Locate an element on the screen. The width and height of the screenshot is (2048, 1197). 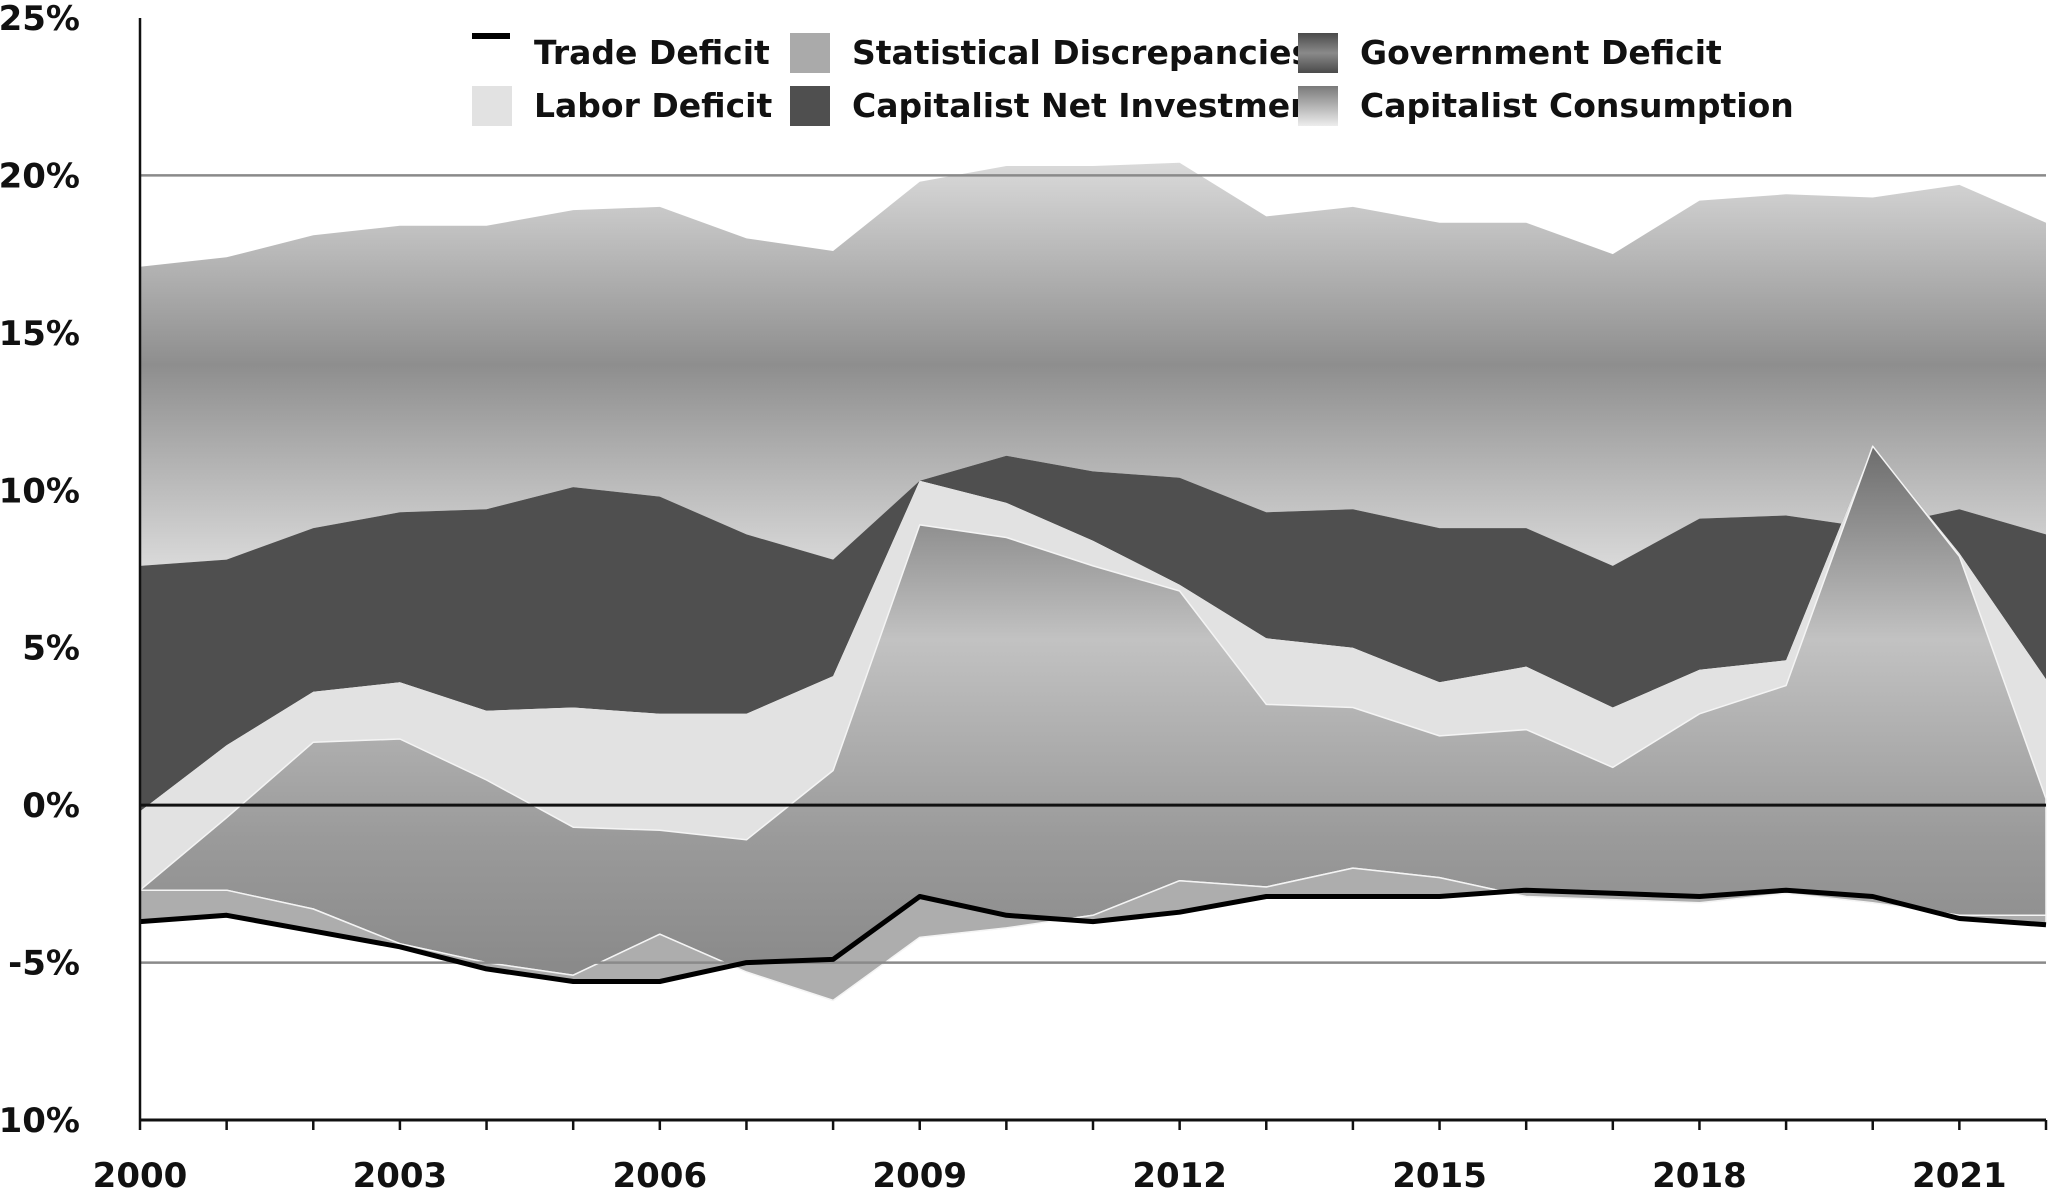
x-tick-label: 2006 is located at coordinates (659, 1176).